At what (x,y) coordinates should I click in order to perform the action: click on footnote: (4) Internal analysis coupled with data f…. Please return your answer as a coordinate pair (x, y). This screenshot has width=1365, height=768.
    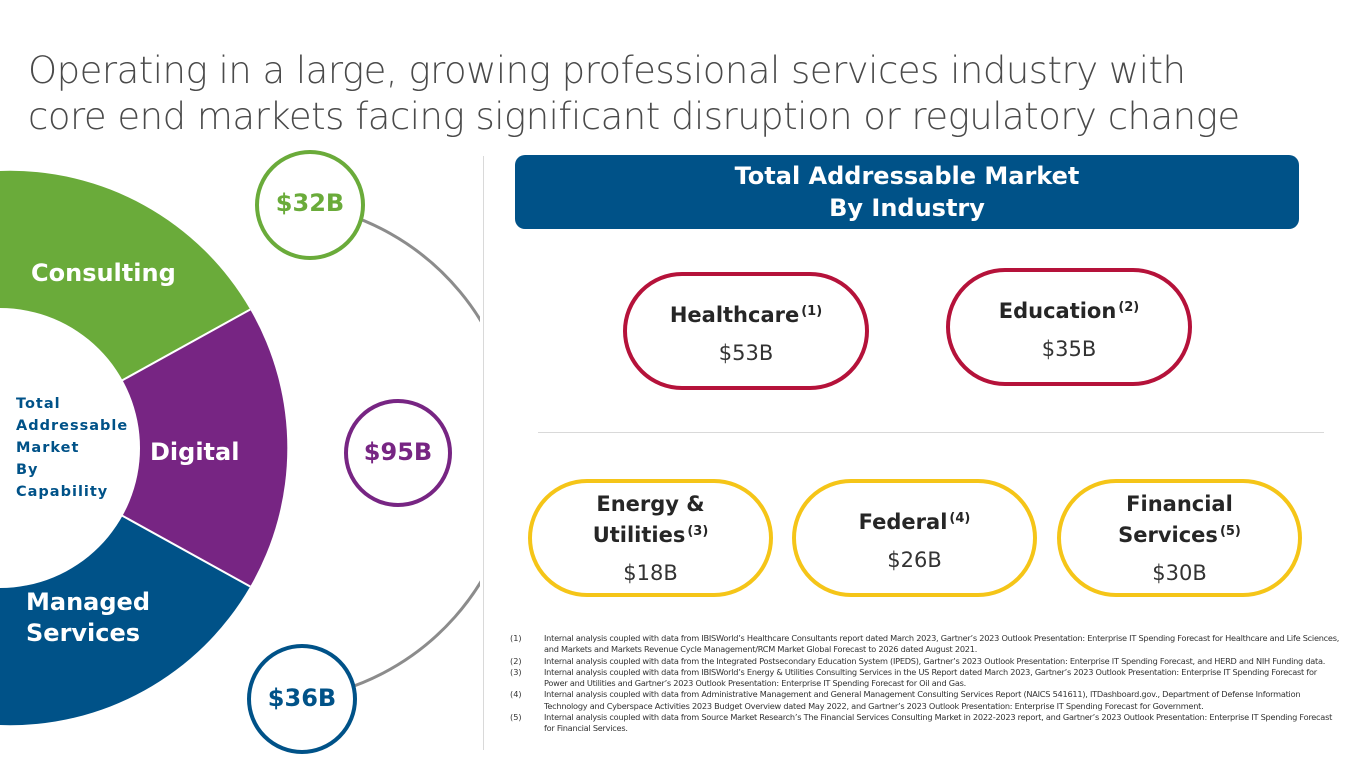
    Looking at the image, I should click on (905, 700).